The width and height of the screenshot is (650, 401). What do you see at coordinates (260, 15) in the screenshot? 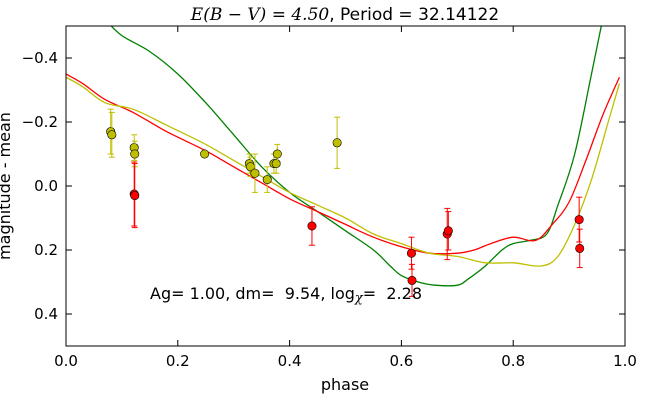
I see `chart-title-math: E(B − V) = 4.50` at bounding box center [260, 15].